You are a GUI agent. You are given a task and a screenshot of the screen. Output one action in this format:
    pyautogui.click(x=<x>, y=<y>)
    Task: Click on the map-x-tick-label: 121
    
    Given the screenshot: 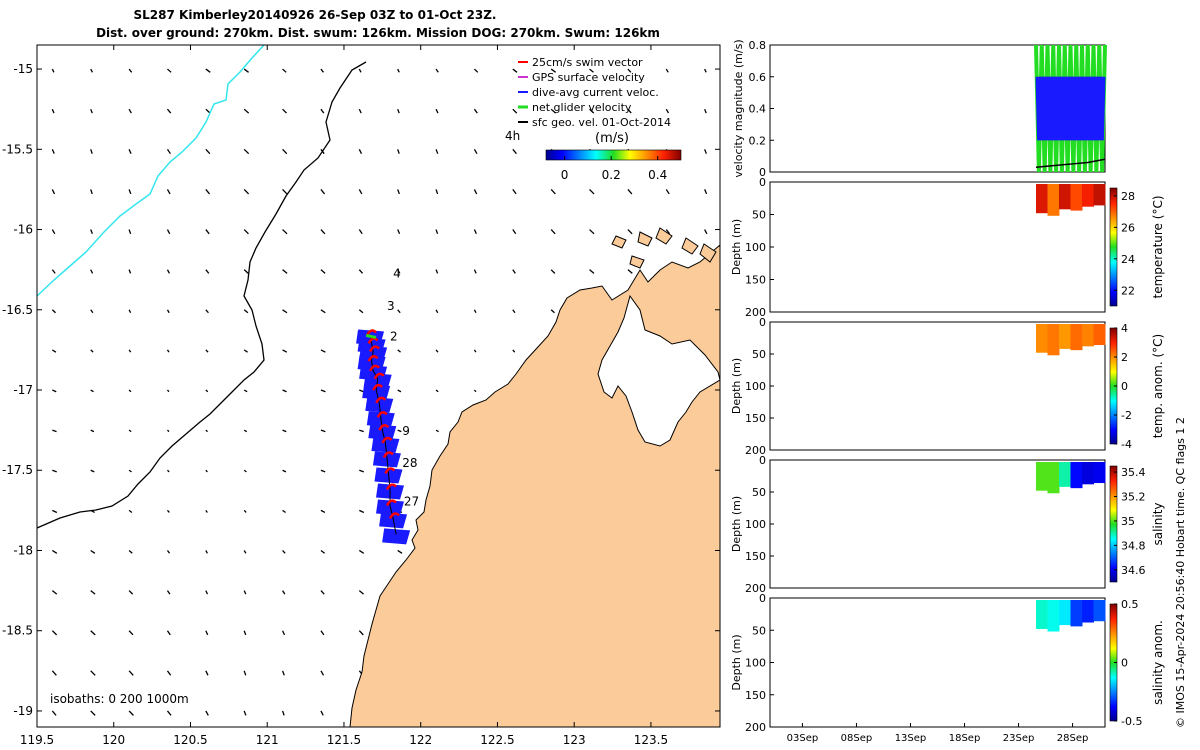 What is the action you would take?
    pyautogui.click(x=267, y=740)
    